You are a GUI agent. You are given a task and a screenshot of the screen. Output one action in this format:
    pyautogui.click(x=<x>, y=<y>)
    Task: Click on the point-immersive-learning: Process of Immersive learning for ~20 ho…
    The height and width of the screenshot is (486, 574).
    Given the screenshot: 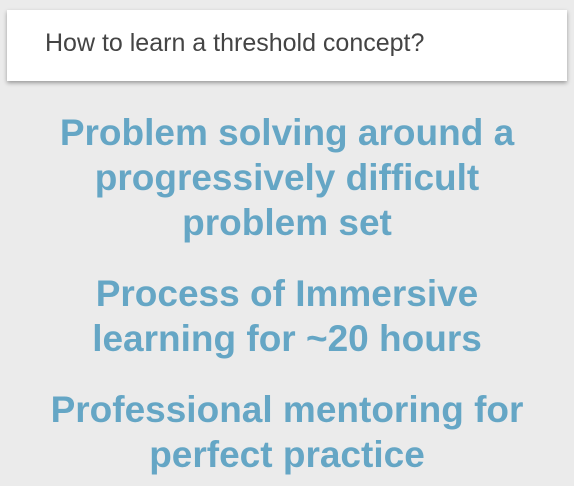 What is the action you would take?
    pyautogui.click(x=287, y=316)
    